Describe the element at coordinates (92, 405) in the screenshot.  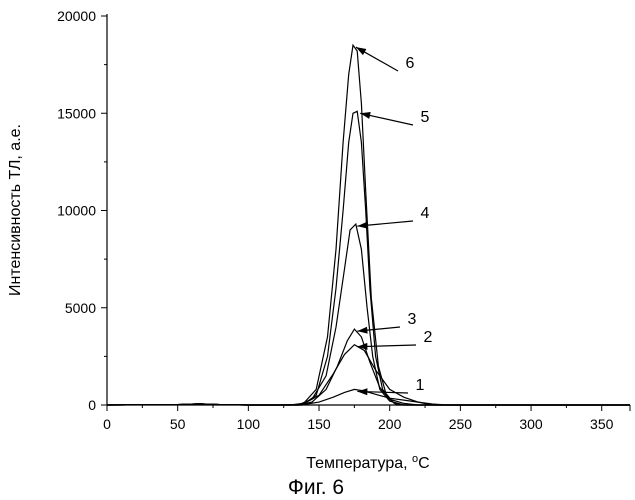
I see `y-tick-label: 0` at that location.